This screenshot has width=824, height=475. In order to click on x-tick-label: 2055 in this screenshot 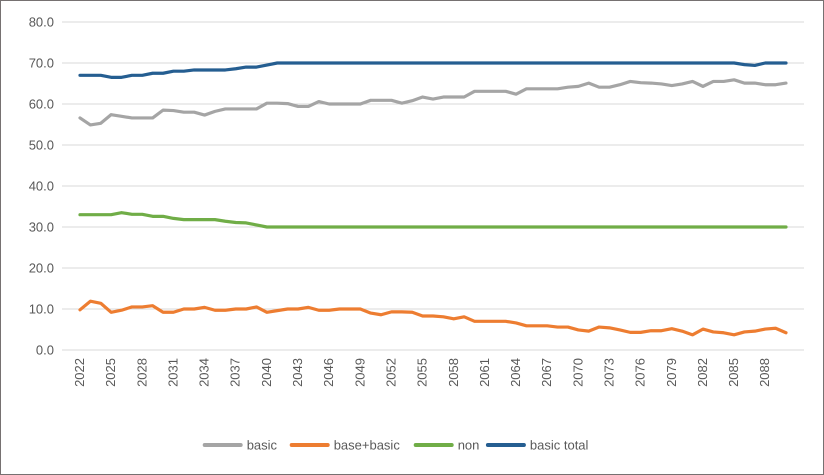, I will do `click(422, 372)`.